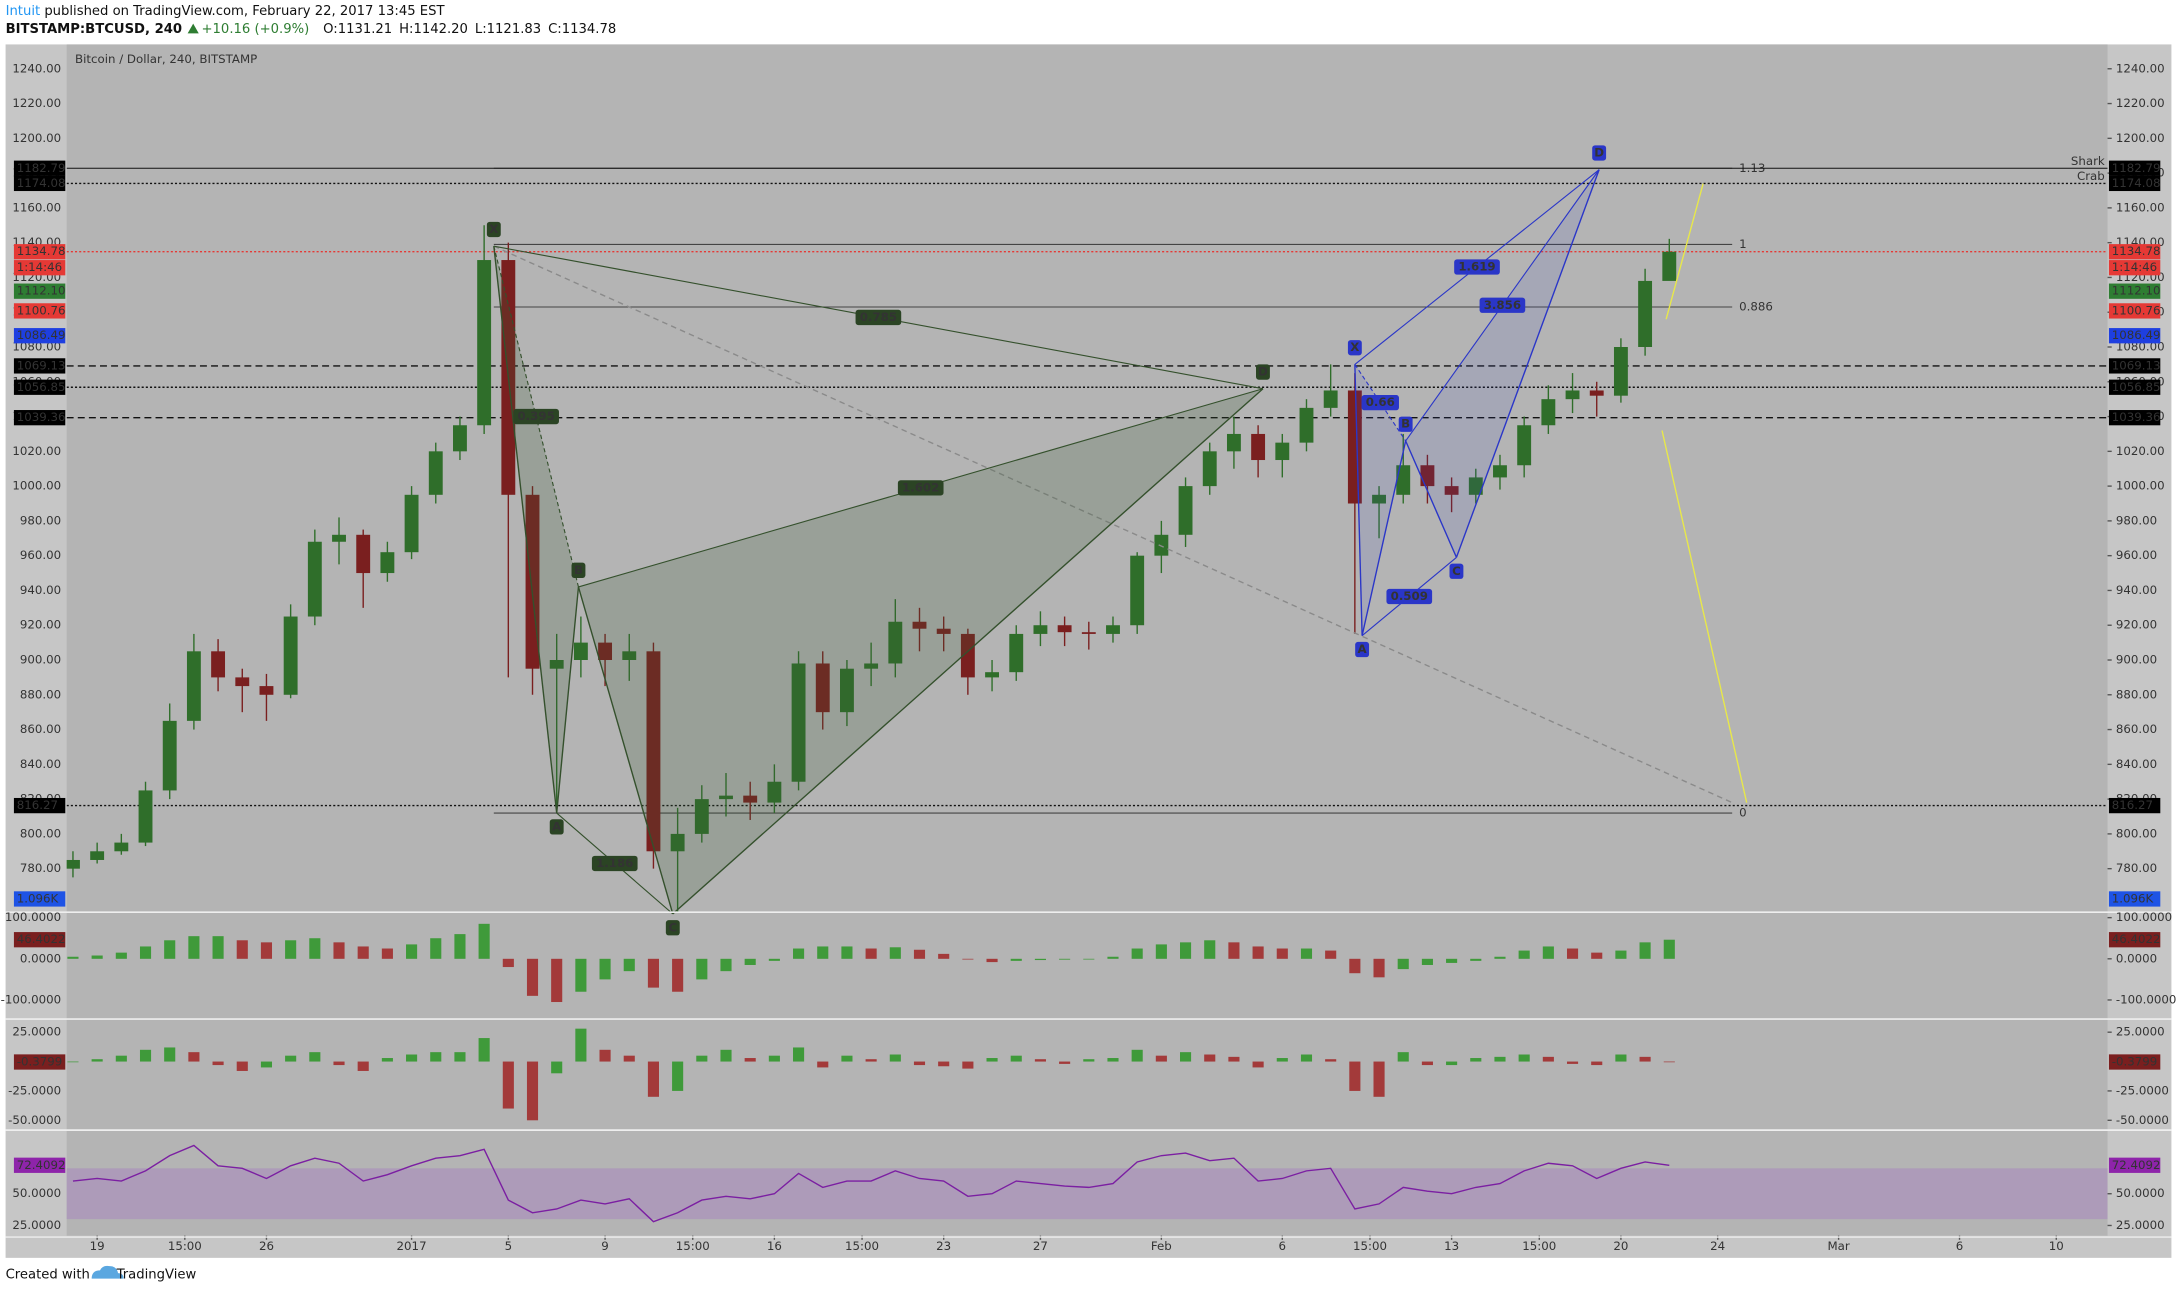 The width and height of the screenshot is (2177, 1292). I want to click on x-tick-label: 2017, so click(412, 1246).